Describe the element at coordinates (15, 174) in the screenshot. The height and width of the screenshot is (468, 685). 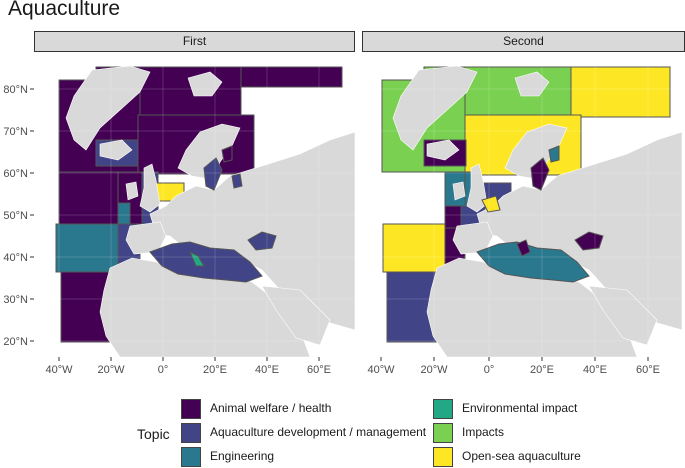
I see `y-tick-label: 60°N` at that location.